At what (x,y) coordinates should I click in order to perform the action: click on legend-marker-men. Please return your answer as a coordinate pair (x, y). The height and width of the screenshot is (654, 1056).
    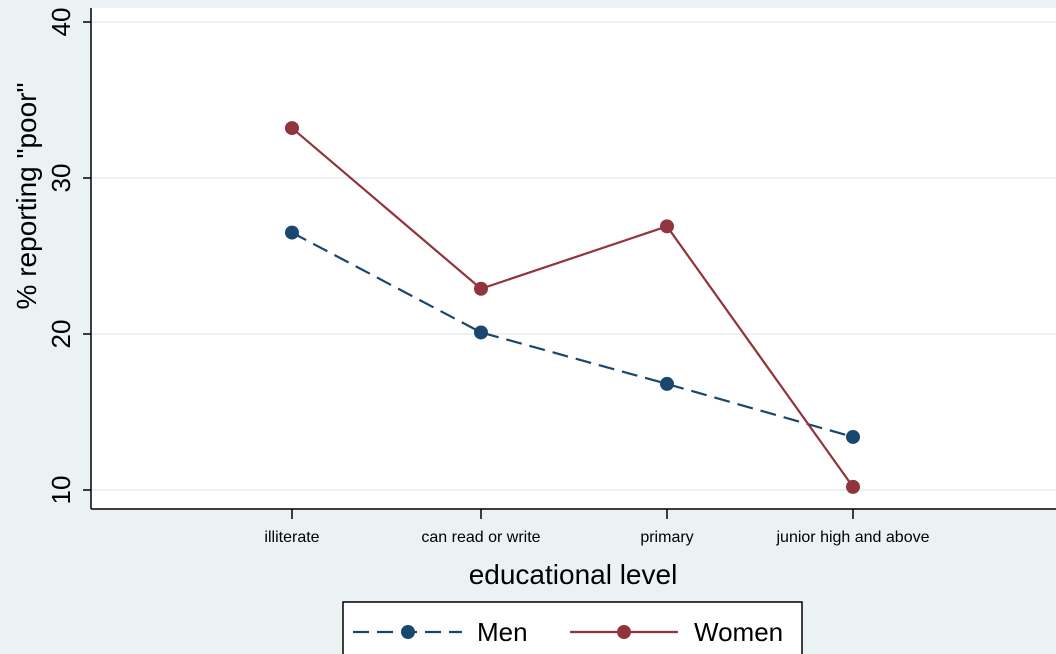
    Looking at the image, I should click on (408, 632).